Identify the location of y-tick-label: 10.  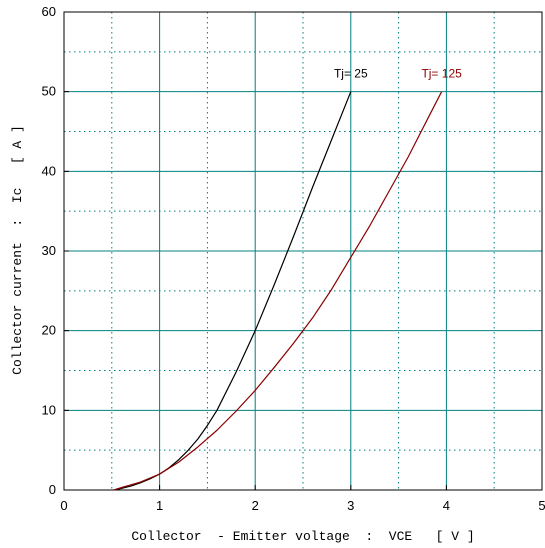
(49, 409).